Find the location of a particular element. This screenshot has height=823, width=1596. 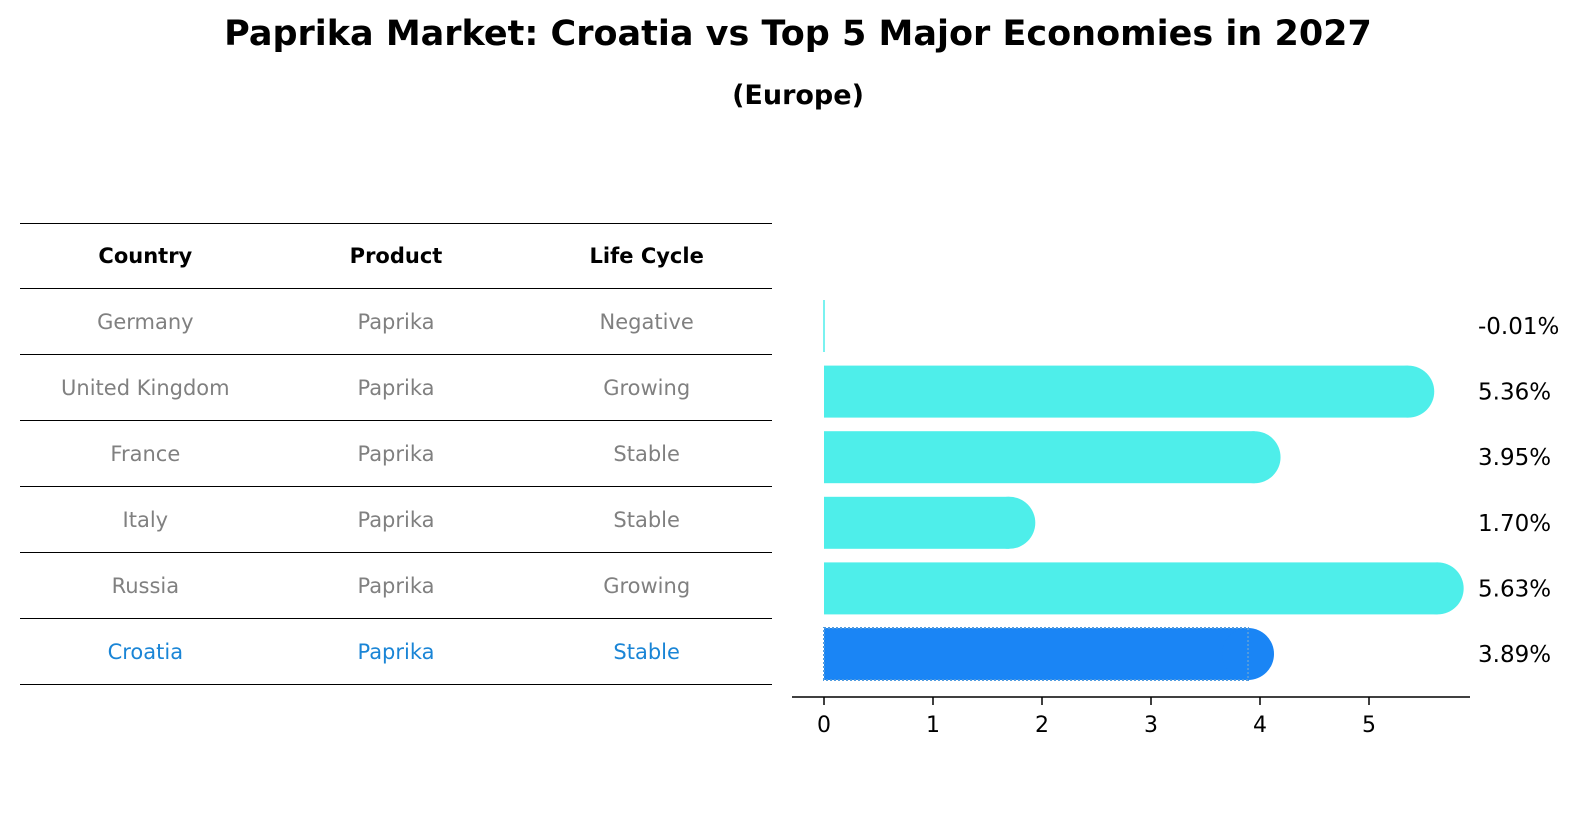

x-tick-label: 0 is located at coordinates (824, 725).